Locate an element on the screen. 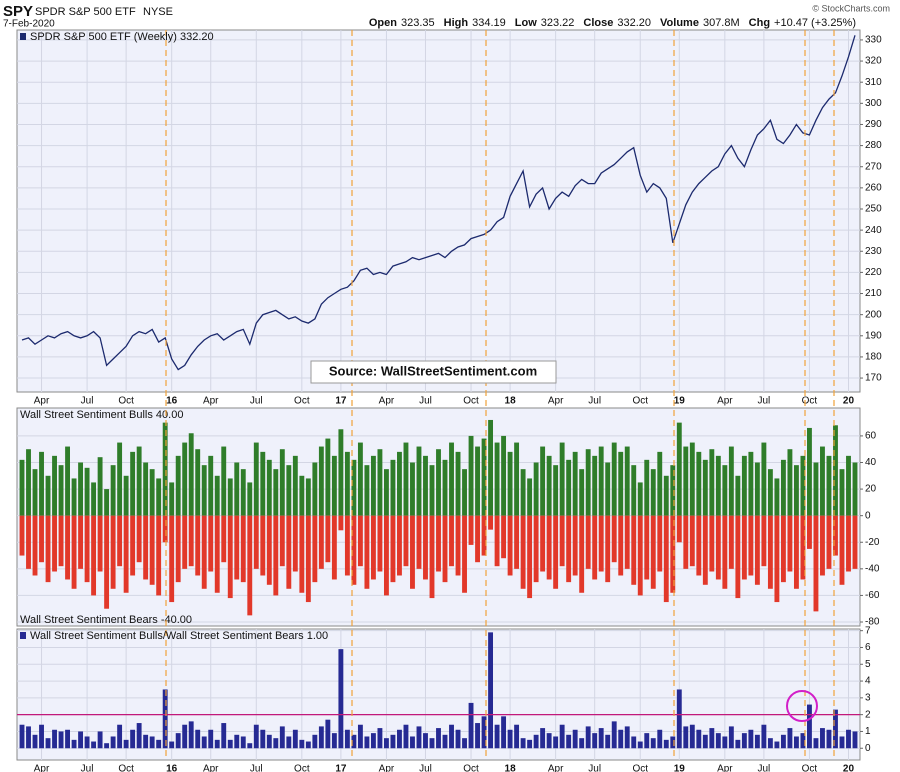  y-tick-label: -60 is located at coordinates (872, 595).